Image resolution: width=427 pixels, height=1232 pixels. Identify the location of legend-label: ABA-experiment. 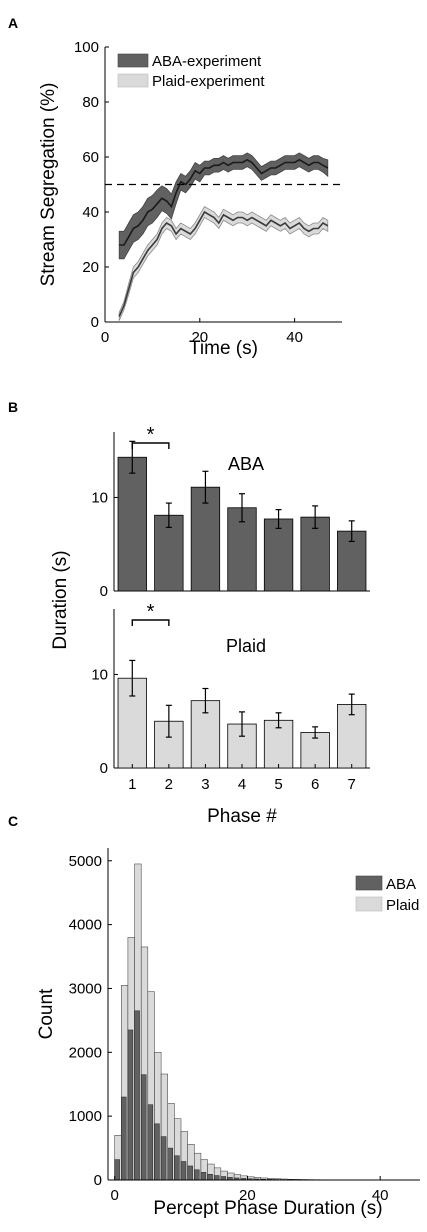
(207, 61).